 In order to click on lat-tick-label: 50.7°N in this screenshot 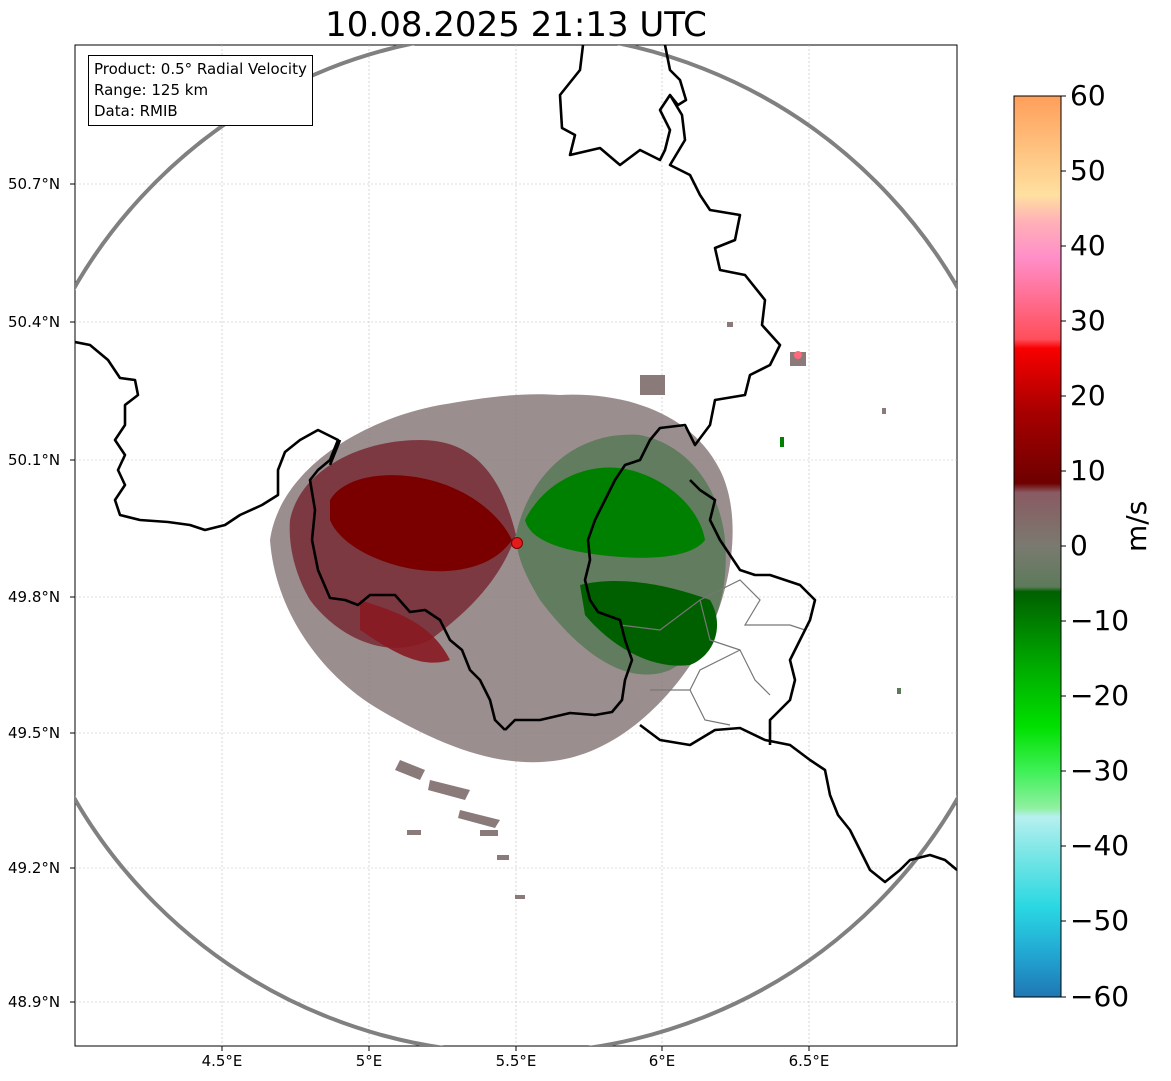, I will do `click(34, 184)`.